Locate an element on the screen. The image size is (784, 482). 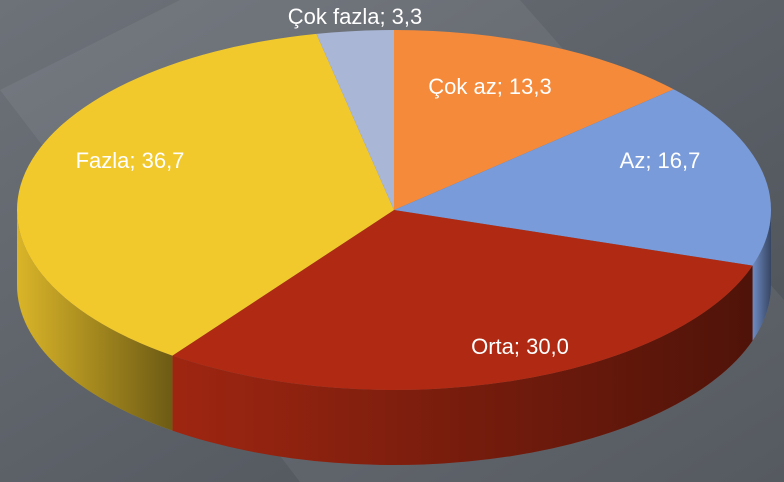
data-label: Orta; 30,0 is located at coordinates (520, 346).